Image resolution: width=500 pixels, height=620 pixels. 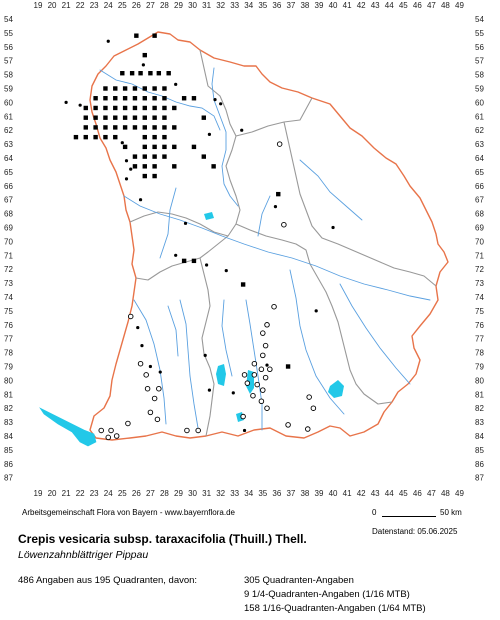 What do you see at coordinates (403, 5) in the screenshot?
I see `x-tick-label: 45` at bounding box center [403, 5].